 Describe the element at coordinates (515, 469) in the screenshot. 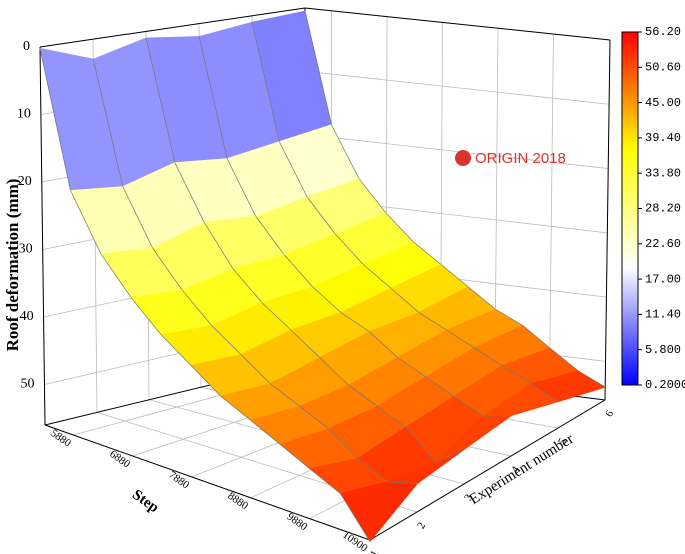

I see `y-tick-label: 4` at that location.